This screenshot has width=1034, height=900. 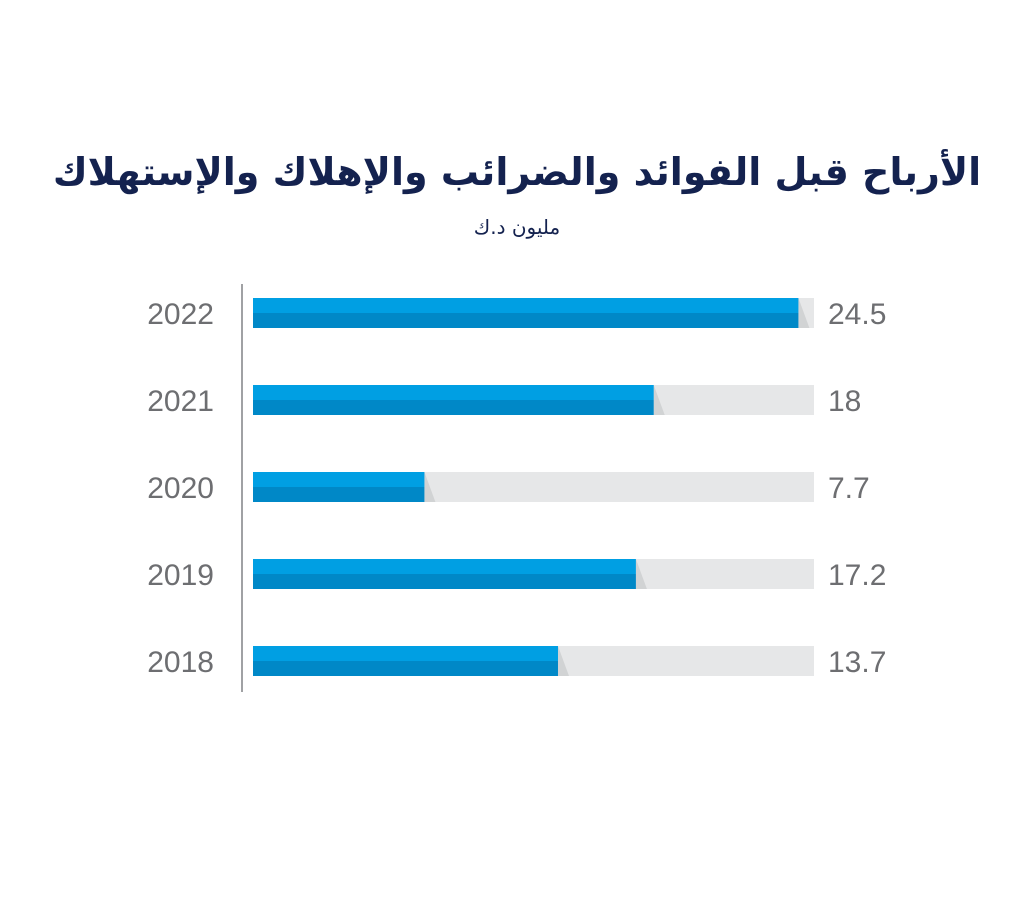 I want to click on category-label: 2019, so click(x=180, y=575).